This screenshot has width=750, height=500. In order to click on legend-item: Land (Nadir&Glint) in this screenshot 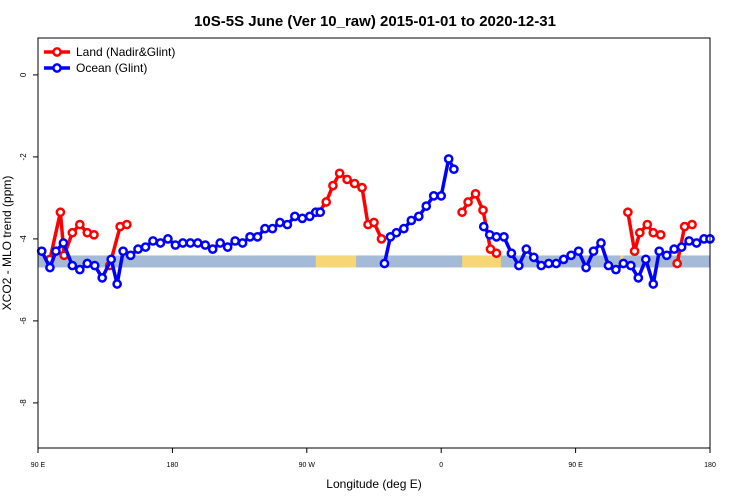, I will do `click(109, 52)`.